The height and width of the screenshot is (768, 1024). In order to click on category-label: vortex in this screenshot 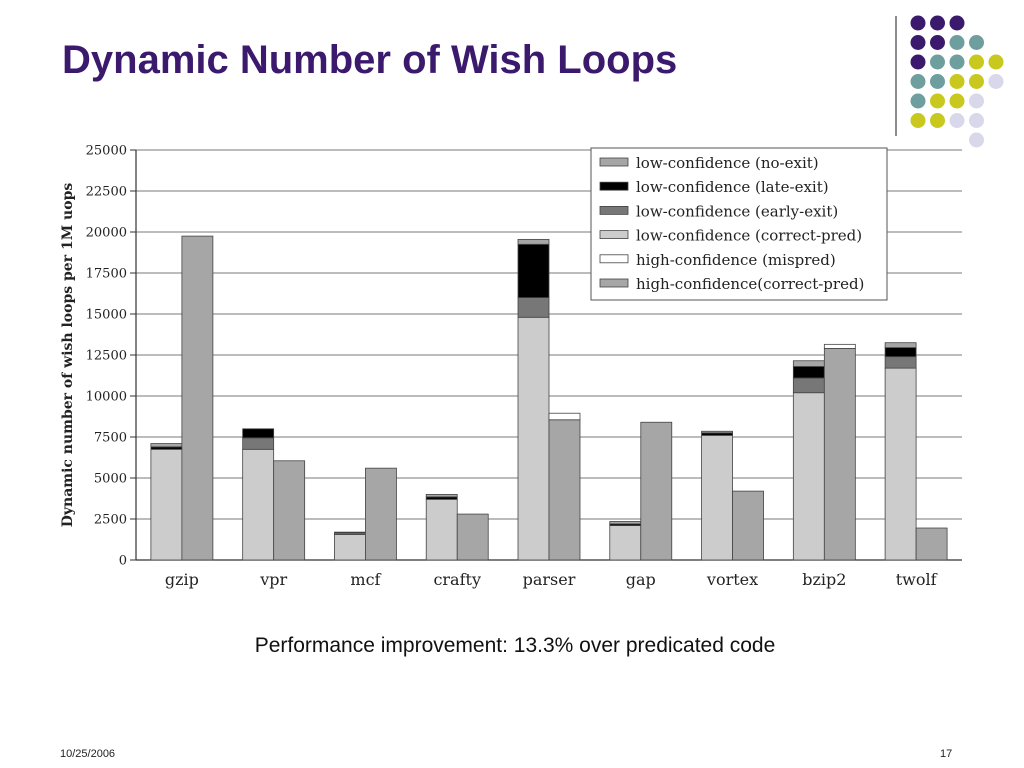, I will do `click(732, 579)`.